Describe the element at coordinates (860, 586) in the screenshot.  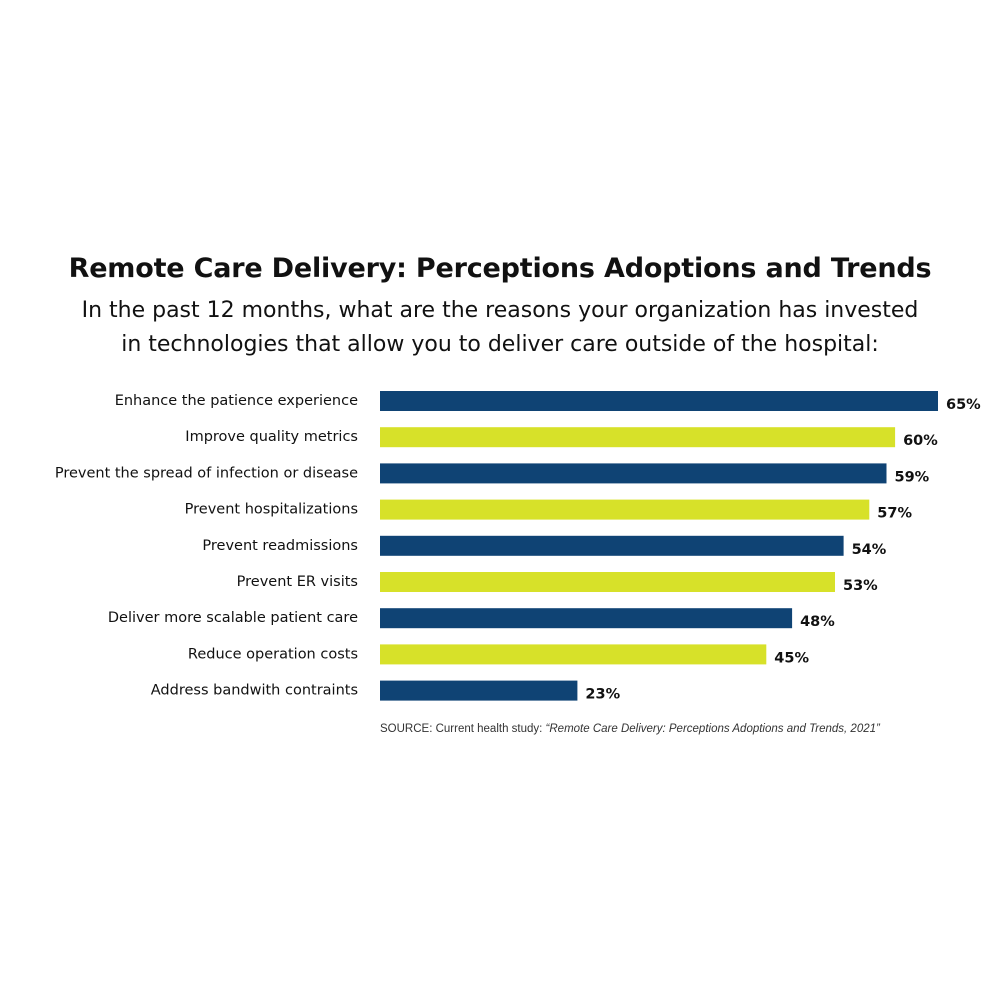
I see `value-label: 53%` at that location.